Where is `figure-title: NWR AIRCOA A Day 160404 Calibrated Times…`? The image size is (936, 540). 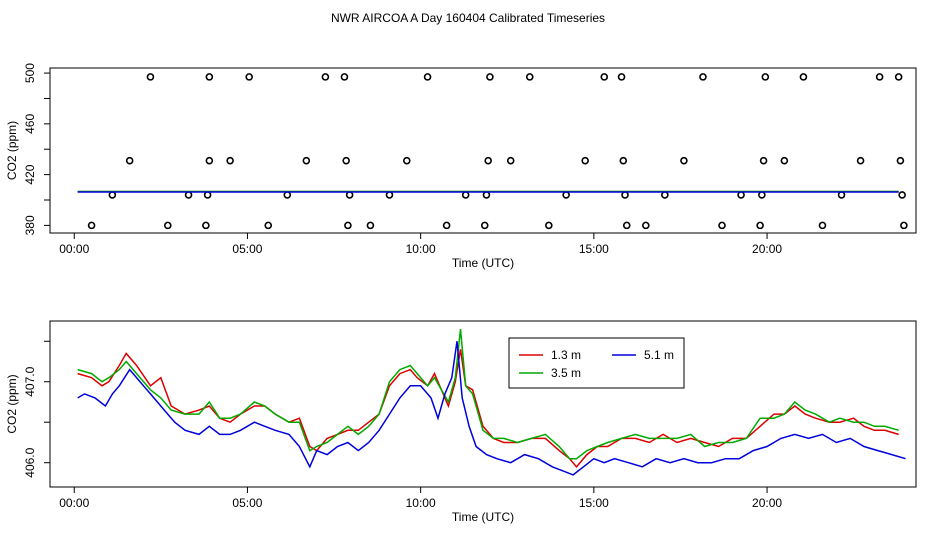 figure-title: NWR AIRCOA A Day 160404 Calibrated Times… is located at coordinates (468, 18).